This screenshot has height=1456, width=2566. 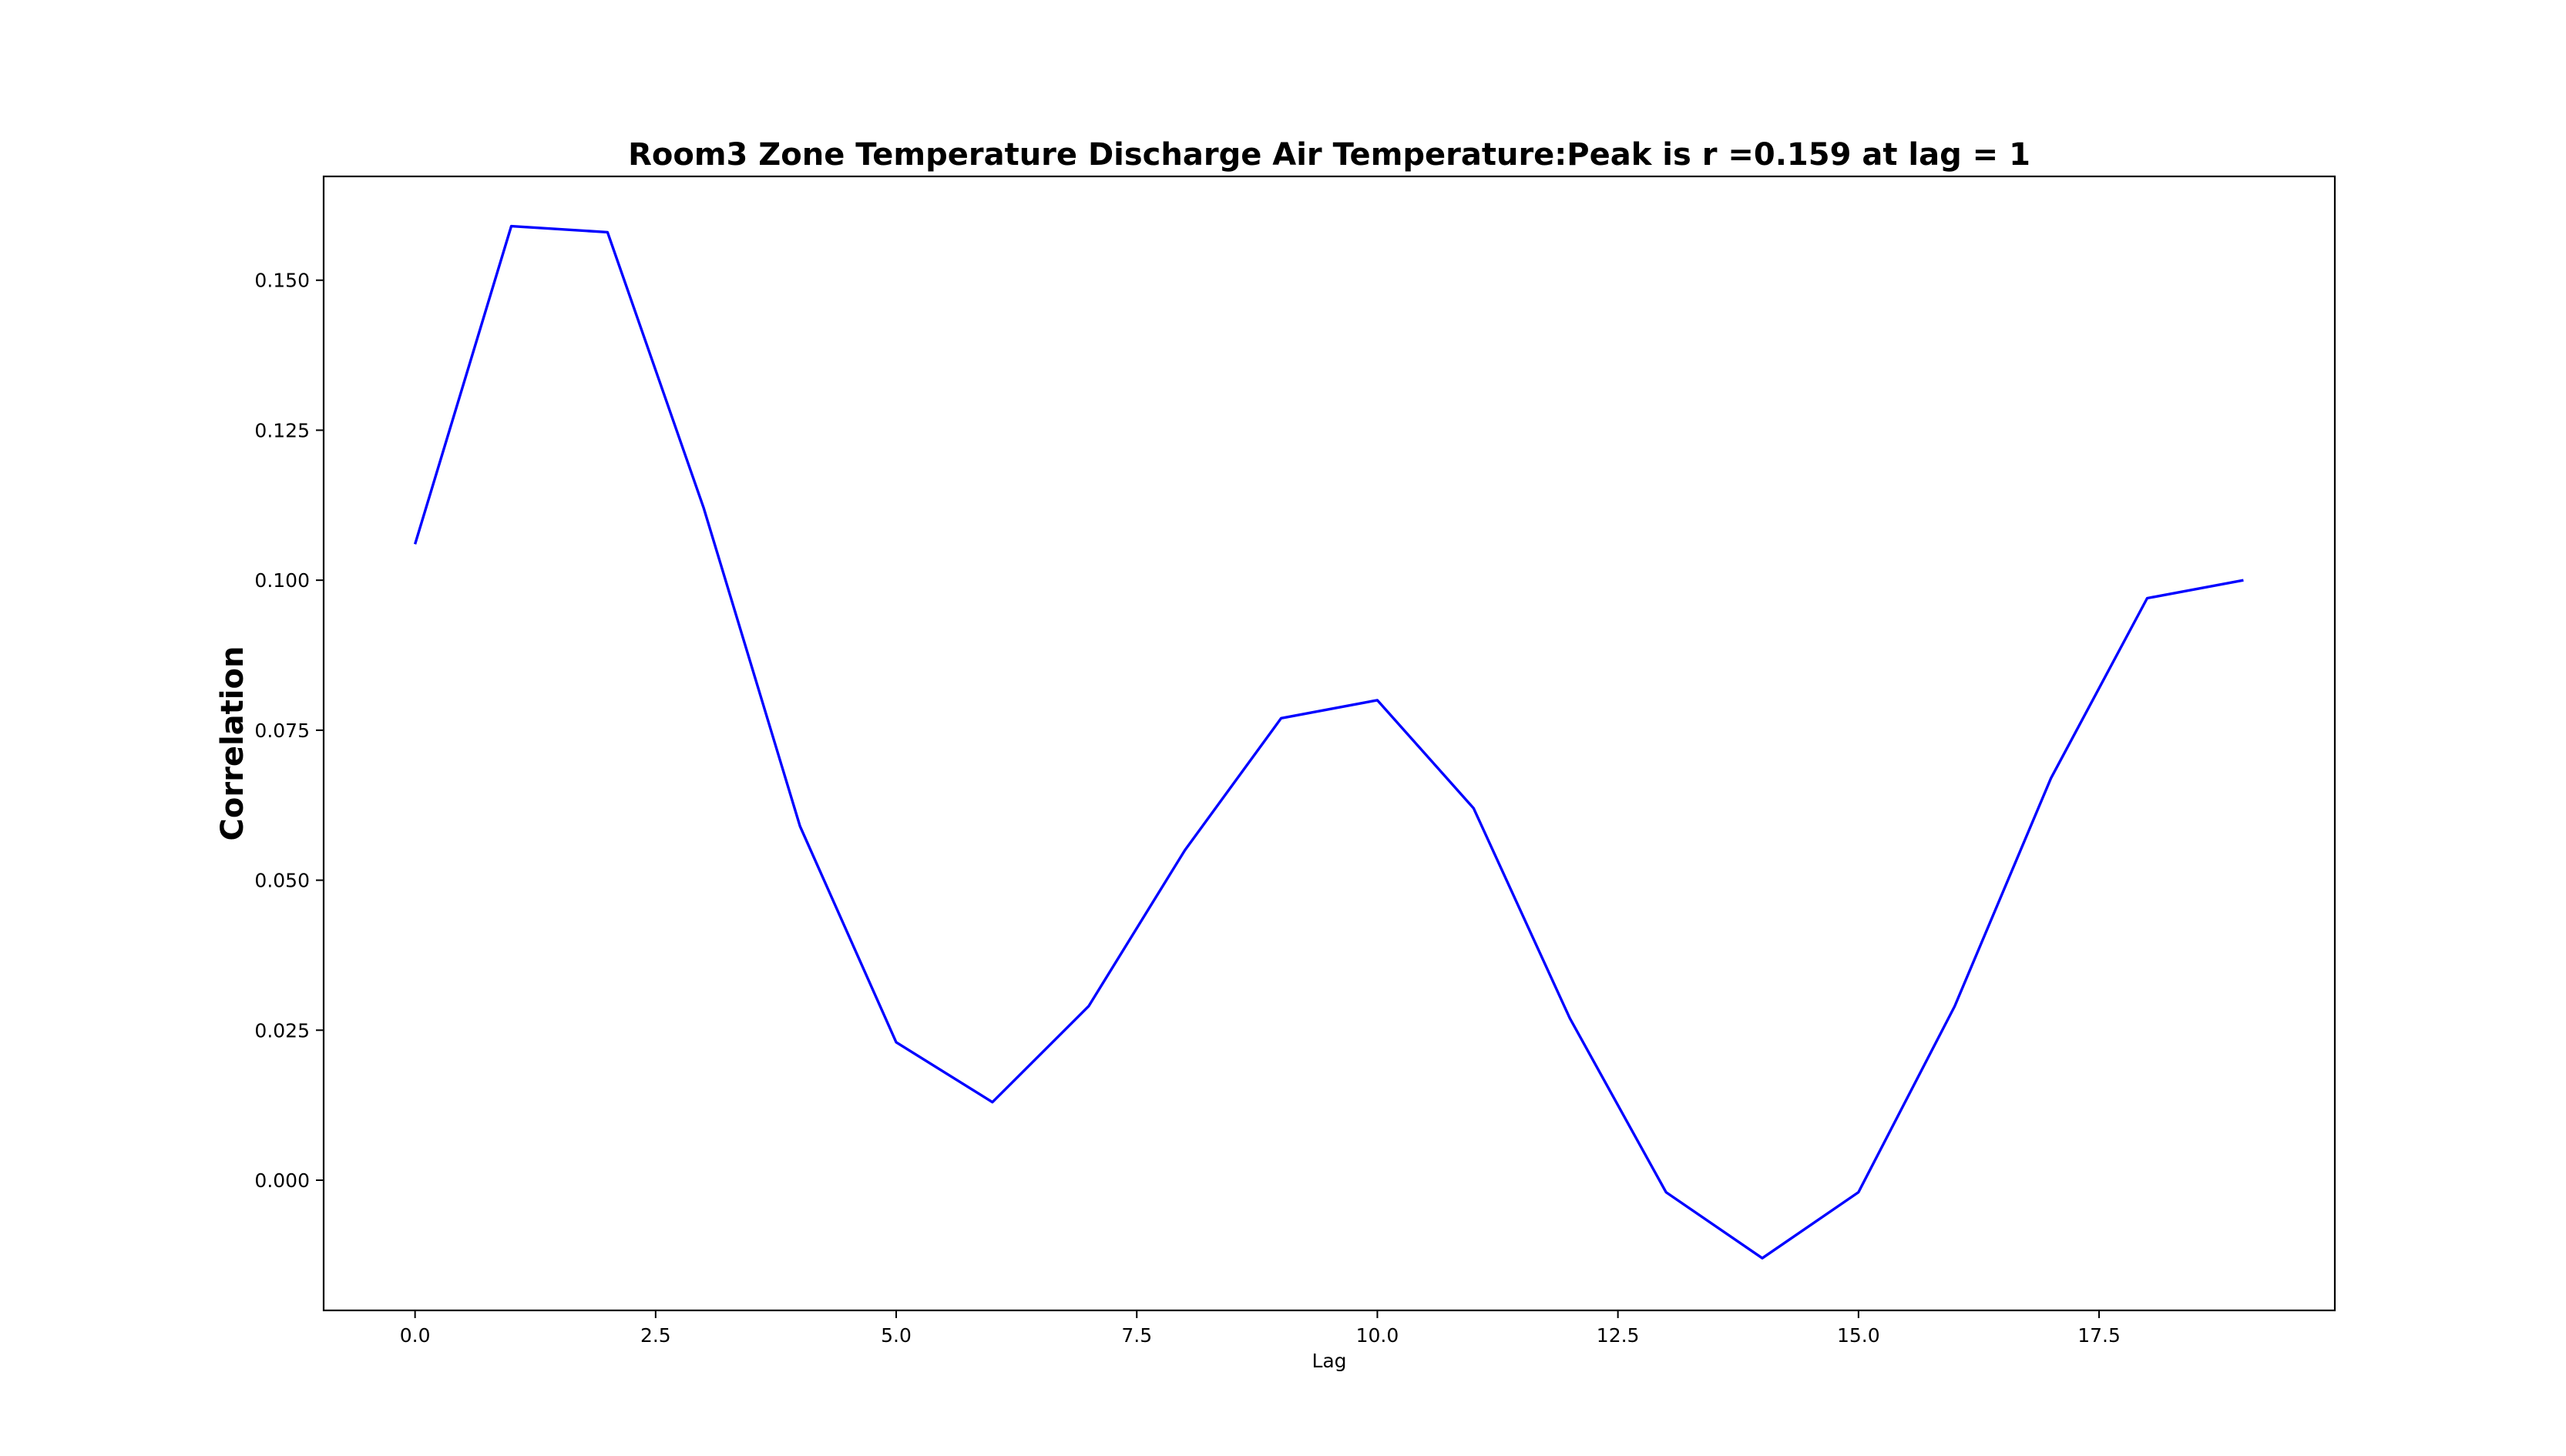 What do you see at coordinates (282, 581) in the screenshot?
I see `y-tick-label: 0.100` at bounding box center [282, 581].